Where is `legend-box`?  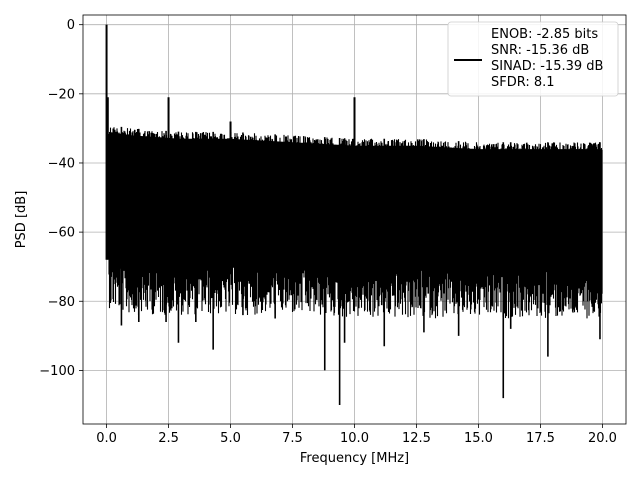
legend-box is located at coordinates (533, 59).